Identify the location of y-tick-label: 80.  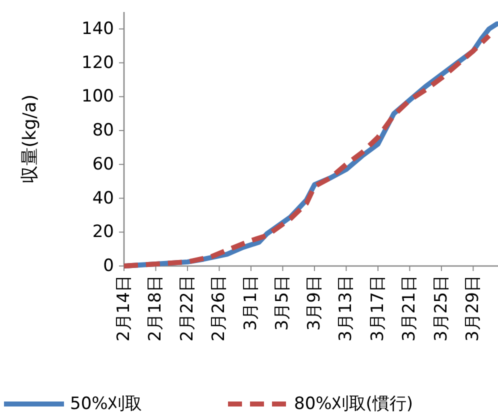
(103, 130).